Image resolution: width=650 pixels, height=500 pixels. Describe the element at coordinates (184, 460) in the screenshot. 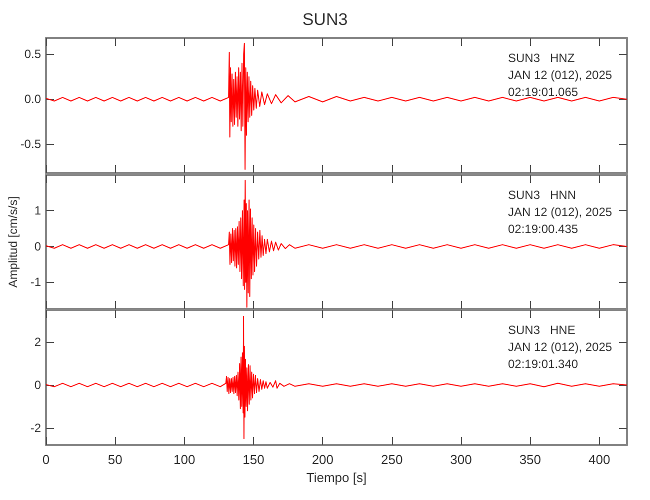

I see `x-tick-label: 100` at that location.